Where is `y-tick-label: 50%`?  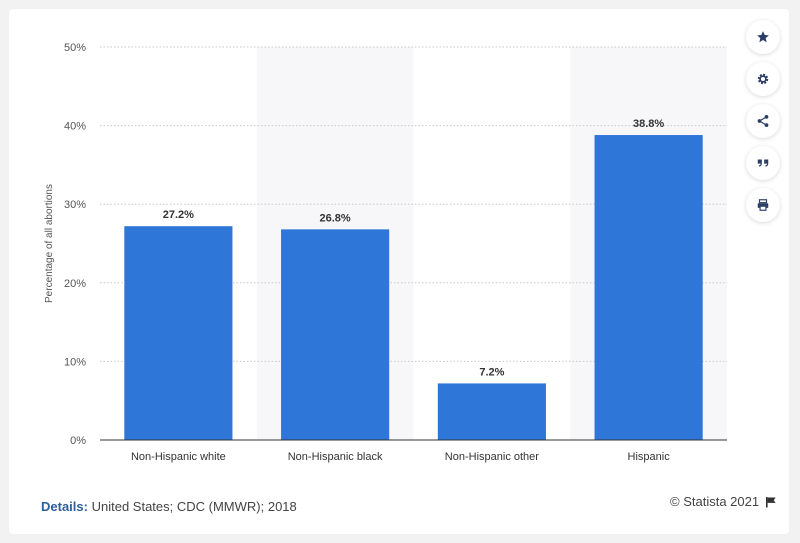
y-tick-label: 50% is located at coordinates (75, 48).